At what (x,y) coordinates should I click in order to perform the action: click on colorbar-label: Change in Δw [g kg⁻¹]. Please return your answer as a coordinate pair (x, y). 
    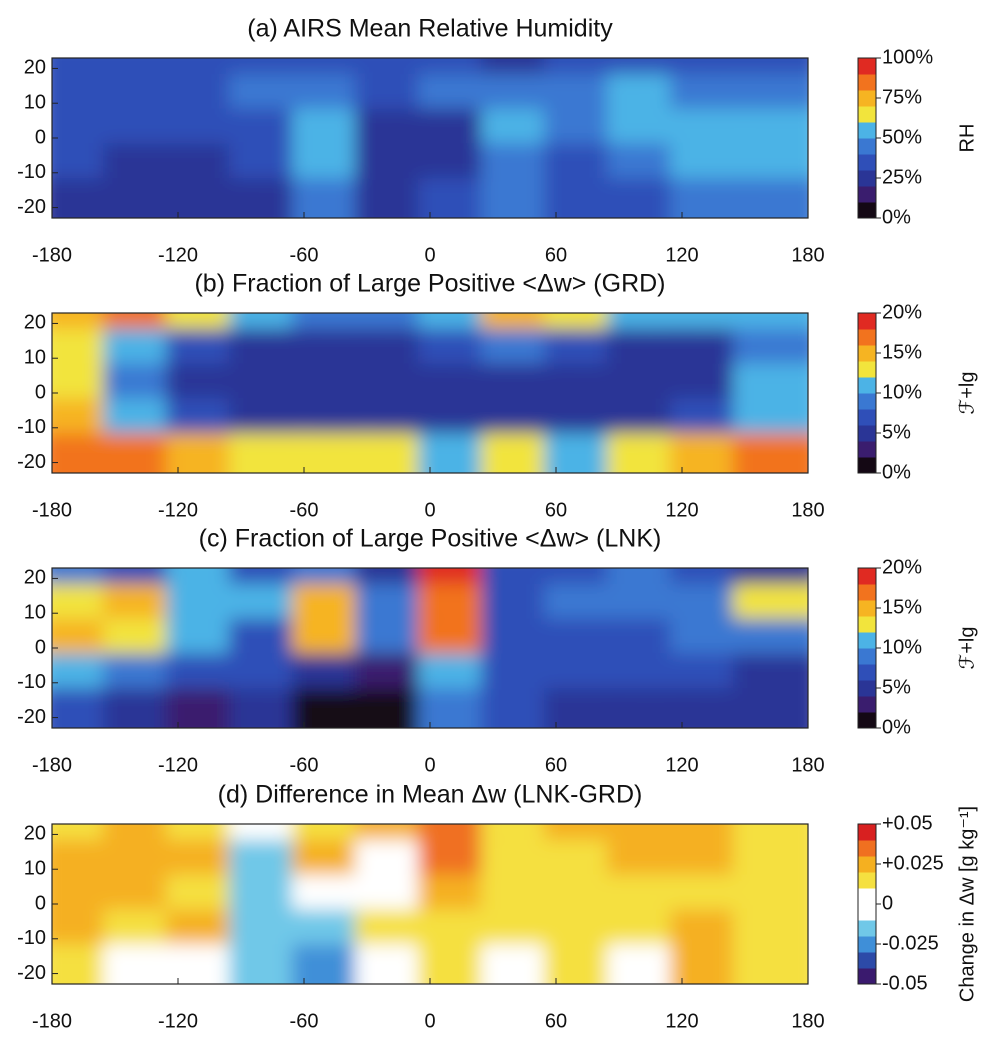
    Looking at the image, I should click on (967, 904).